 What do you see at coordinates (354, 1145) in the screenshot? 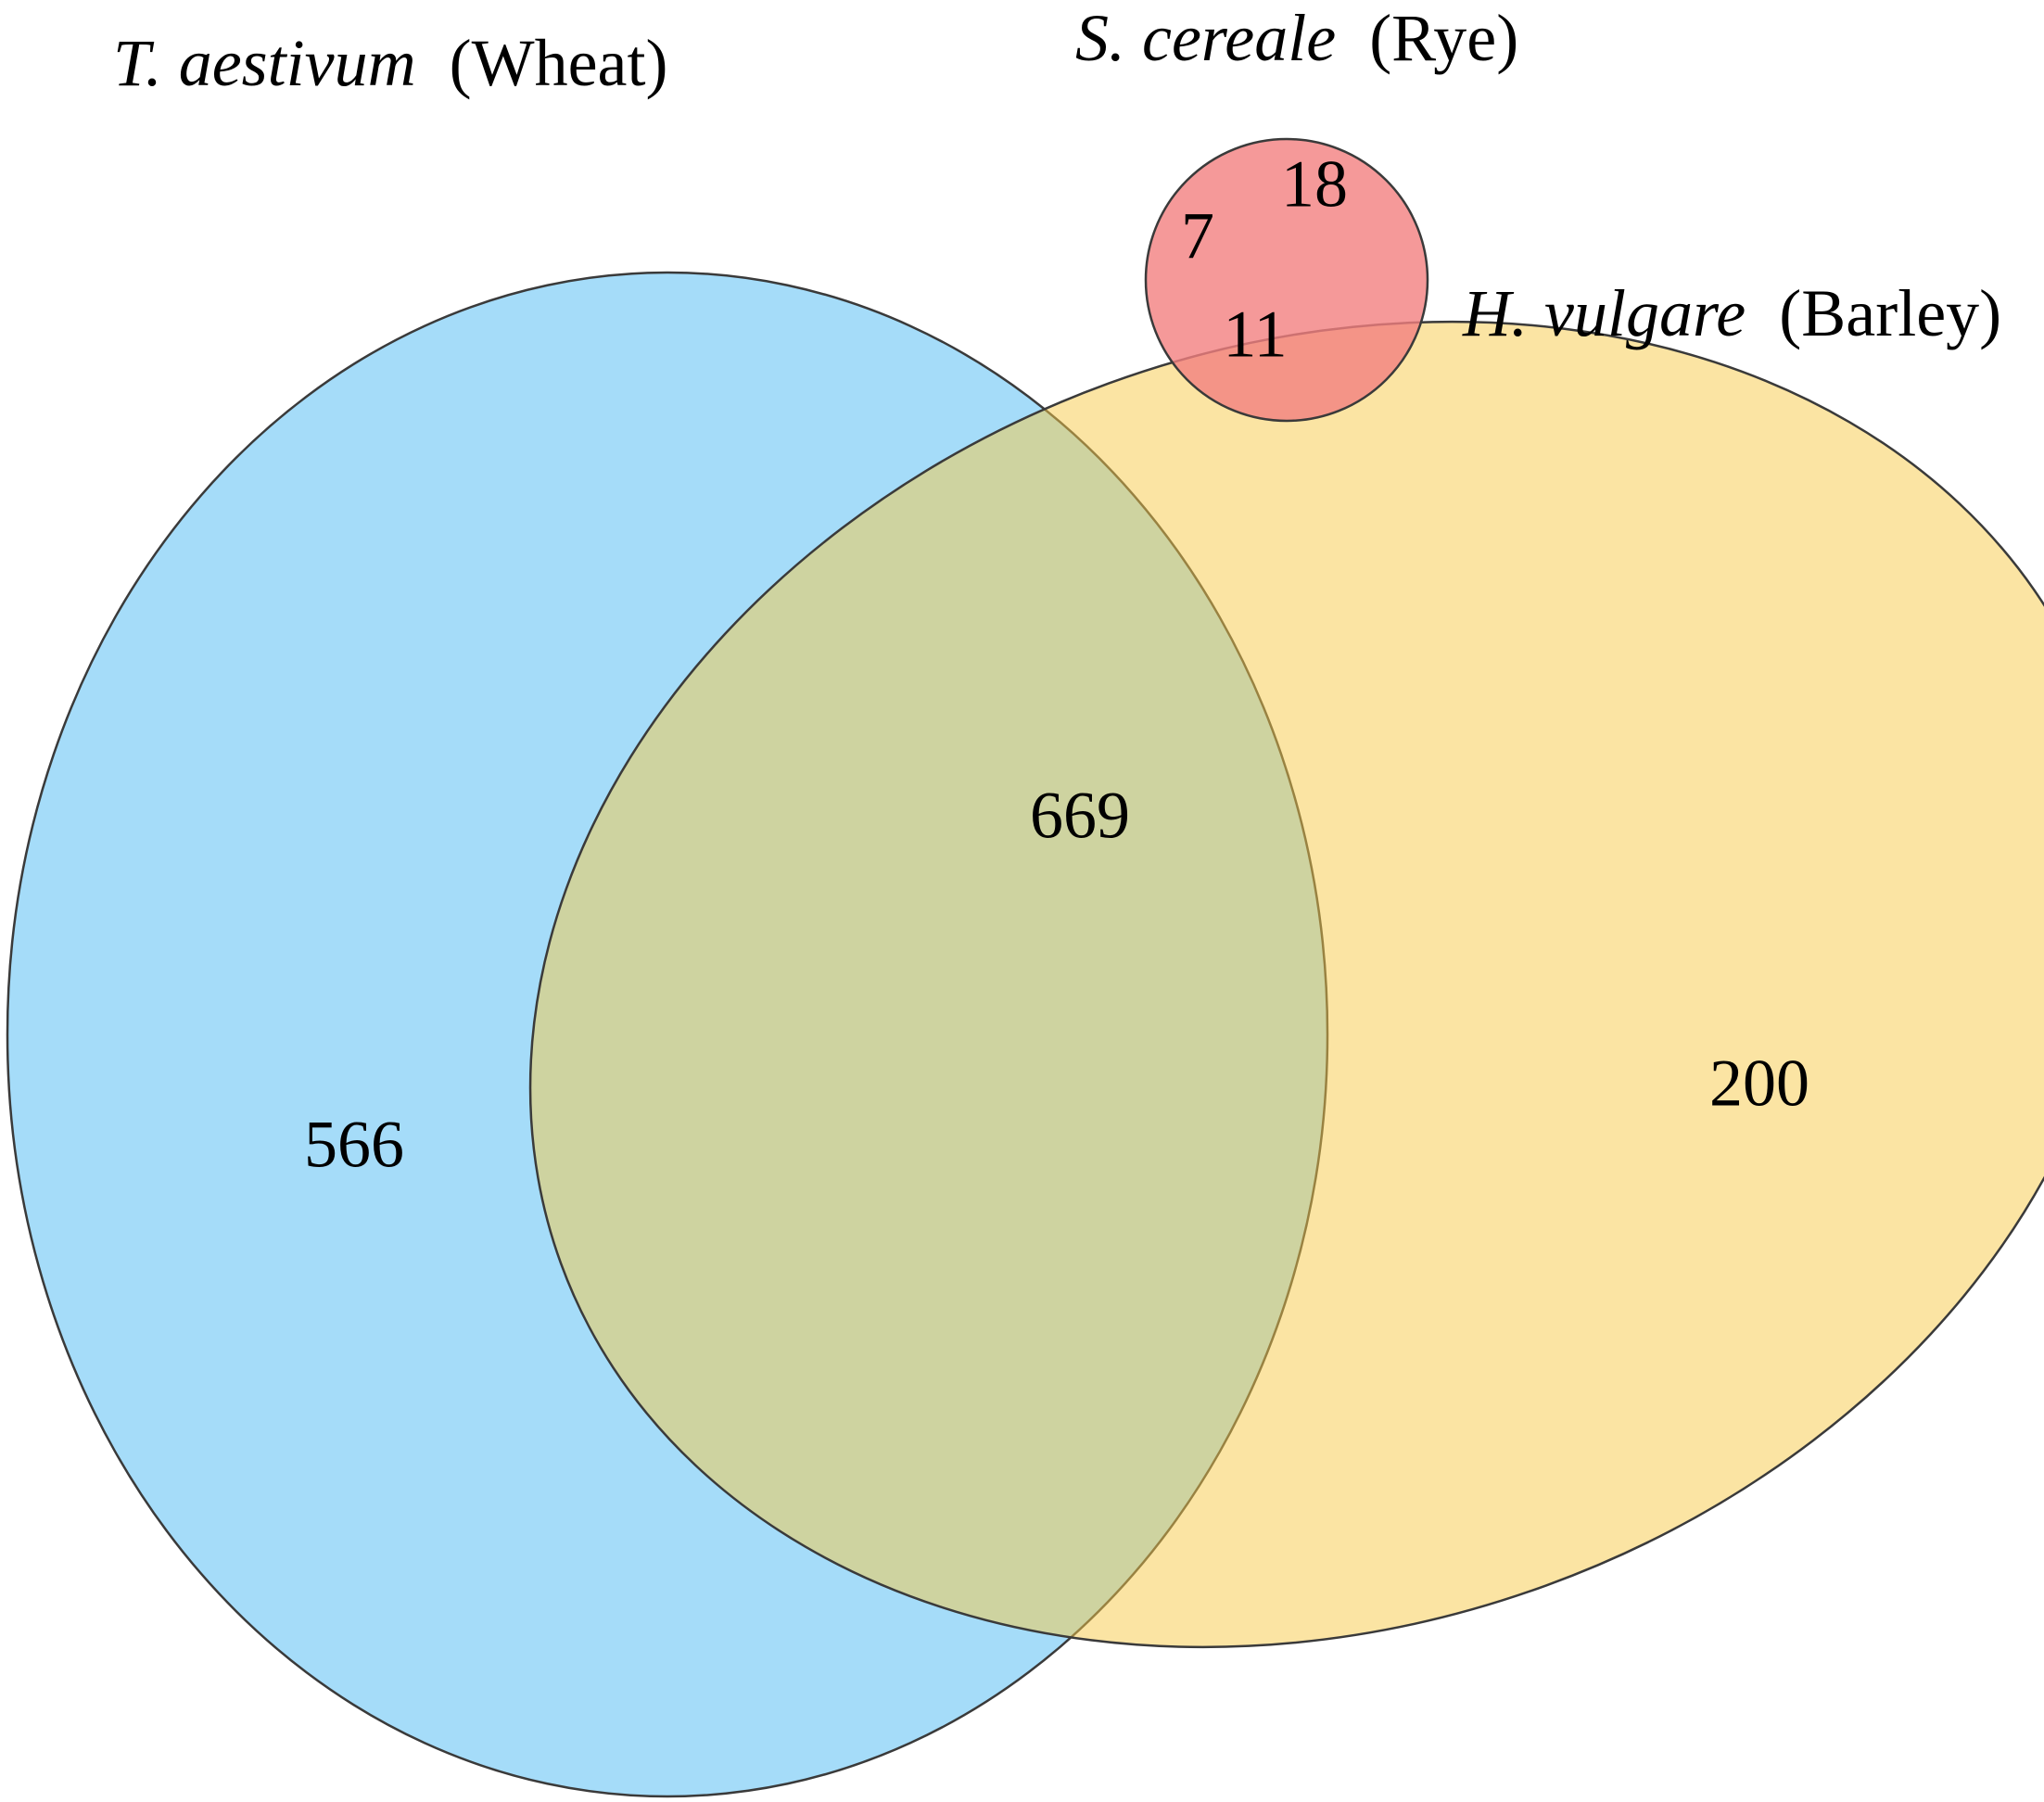
I see `region-count-wheat-only: 566` at bounding box center [354, 1145].